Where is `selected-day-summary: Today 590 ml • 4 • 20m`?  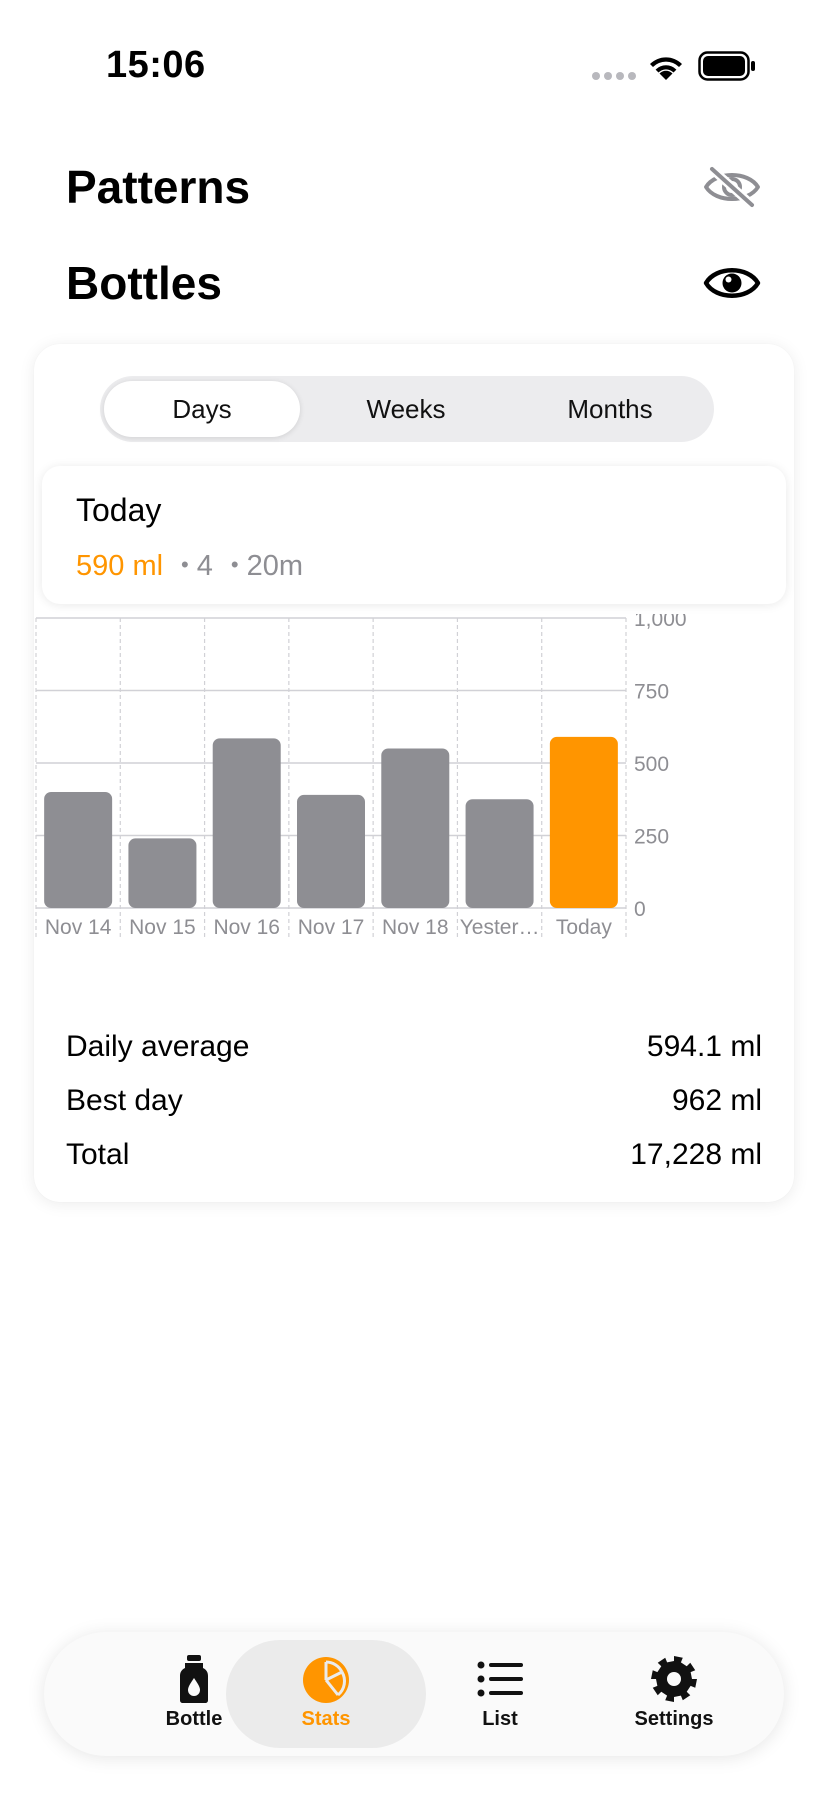 selected-day-summary: Today 590 ml • 4 • 20m is located at coordinates (414, 535).